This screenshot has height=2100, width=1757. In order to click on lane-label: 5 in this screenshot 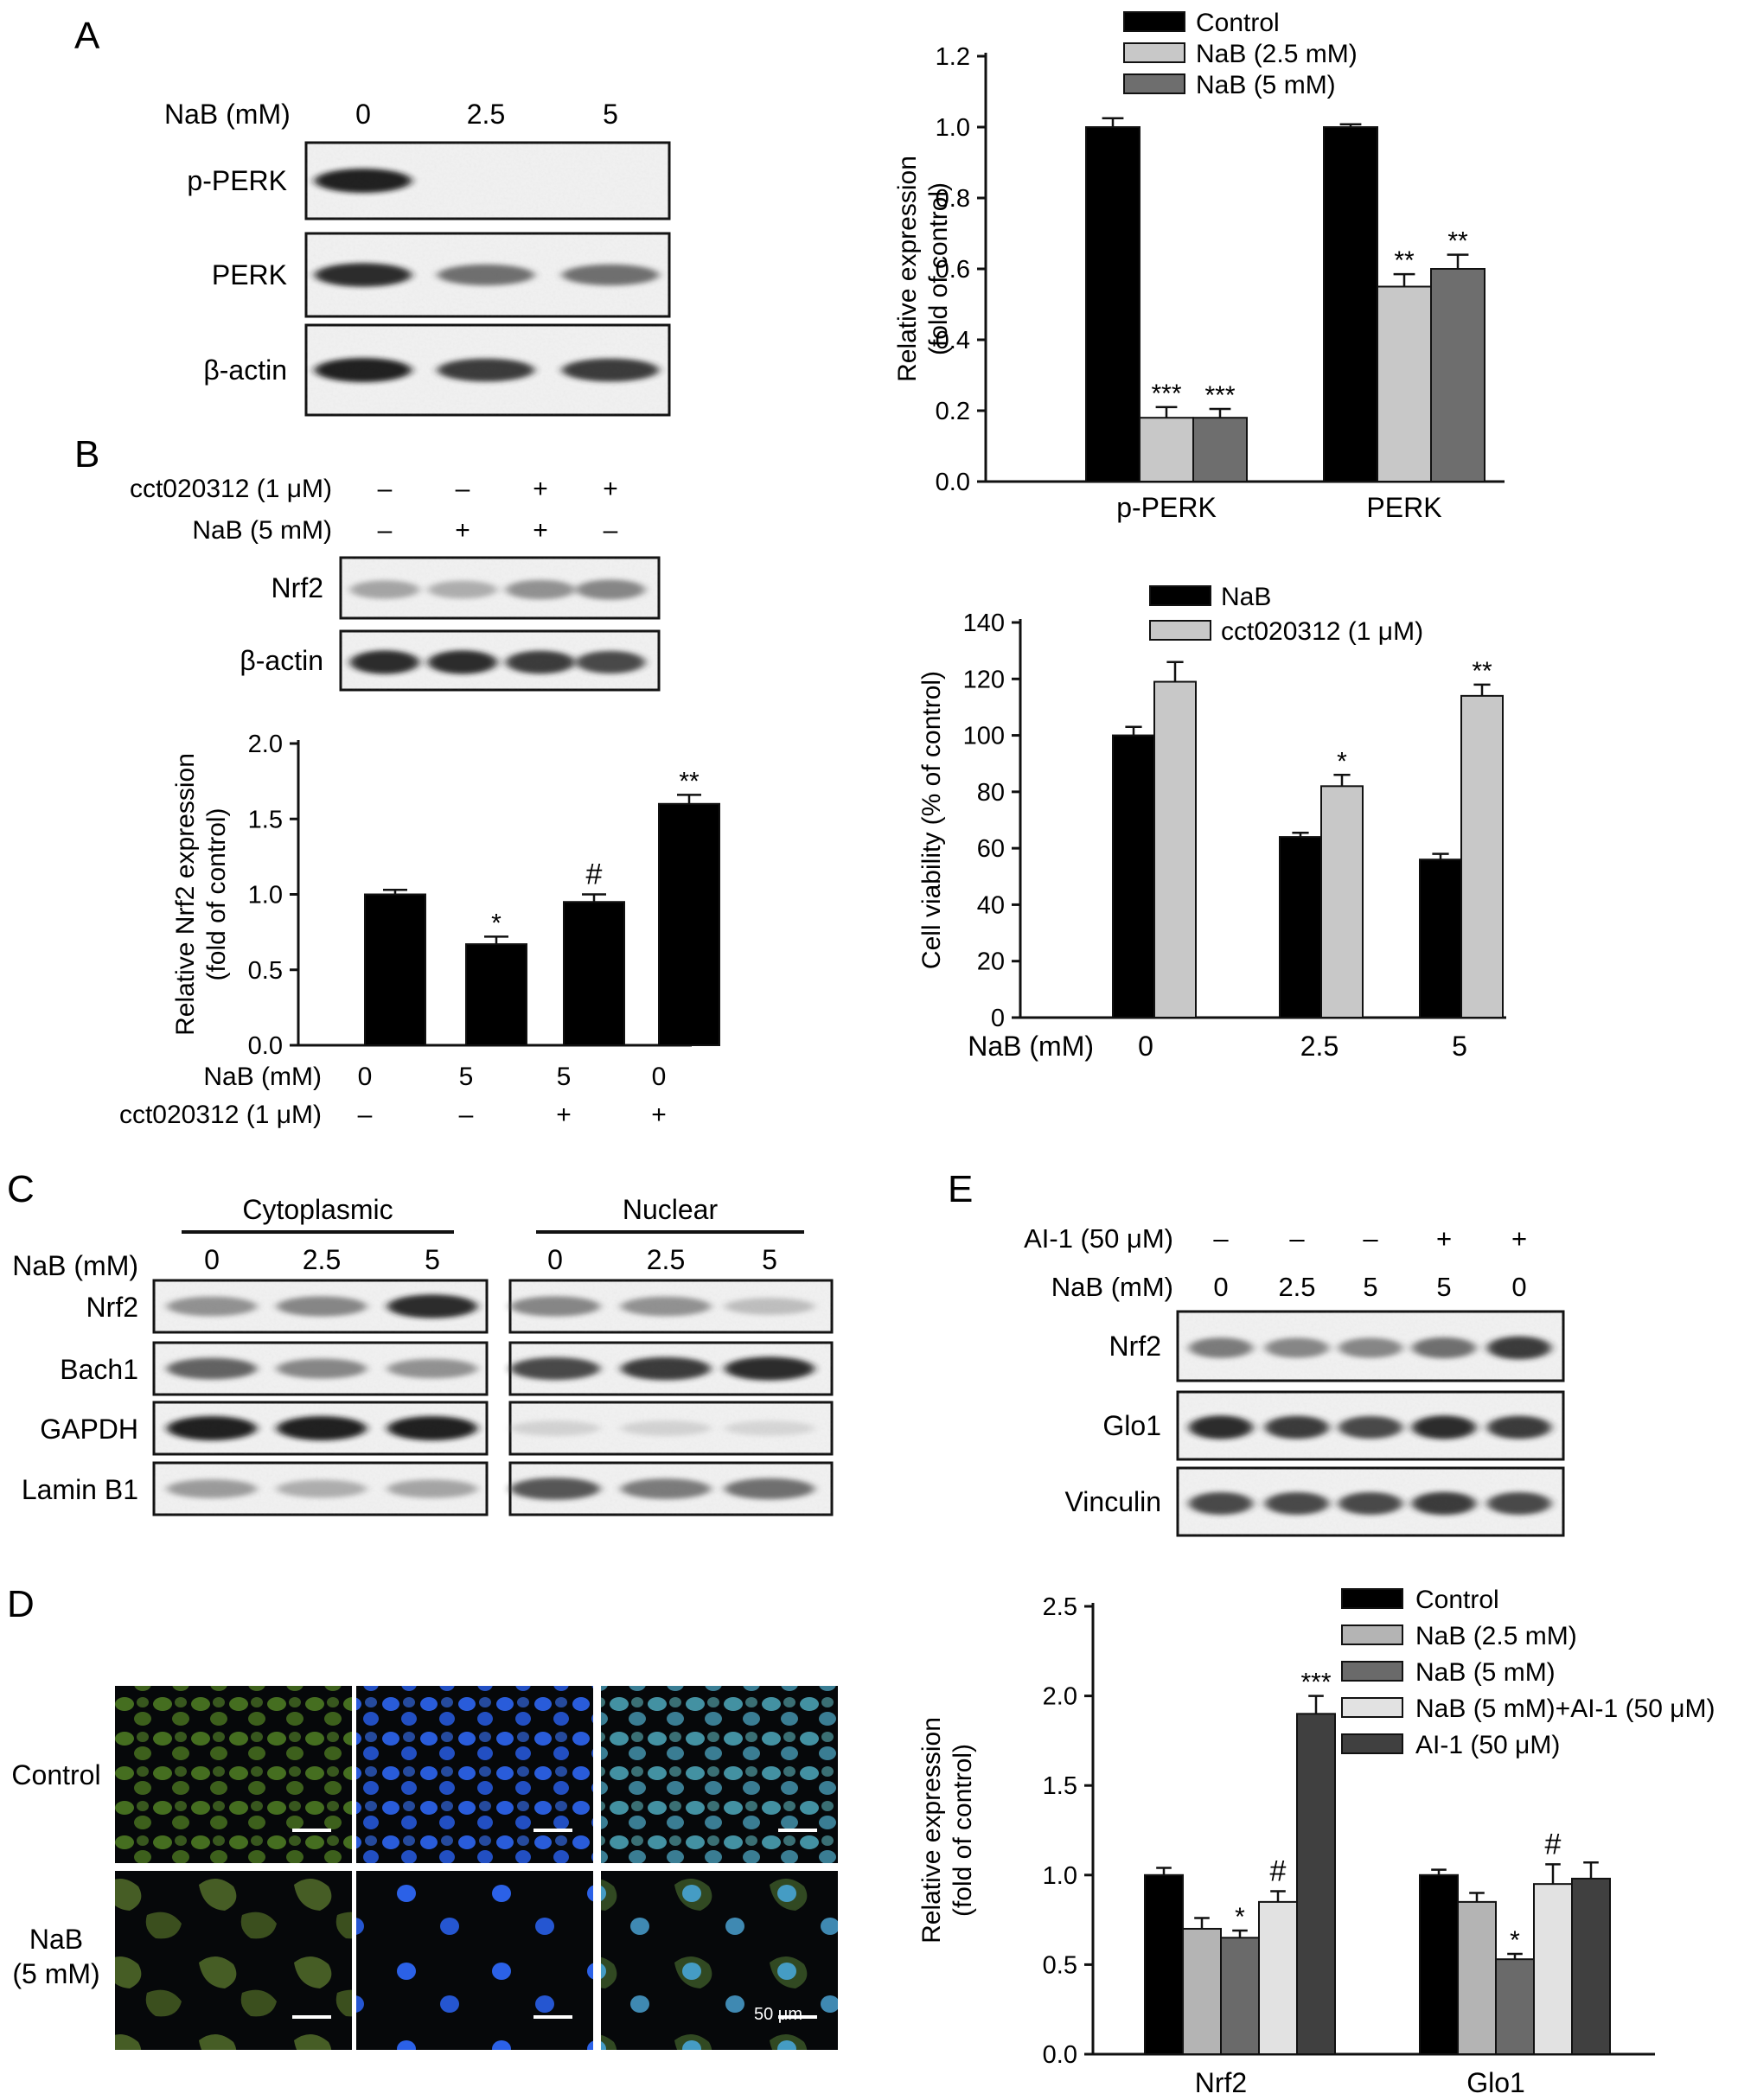, I will do `click(769, 1259)`.